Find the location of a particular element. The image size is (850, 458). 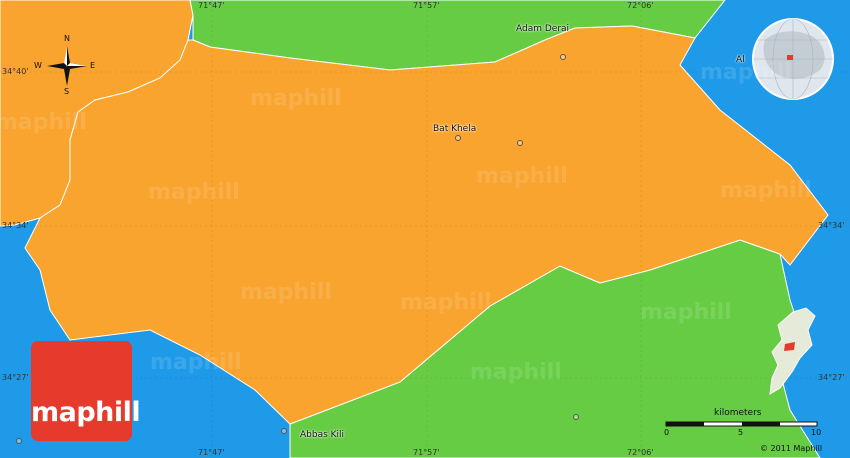

scale-bar is located at coordinates (741, 424).